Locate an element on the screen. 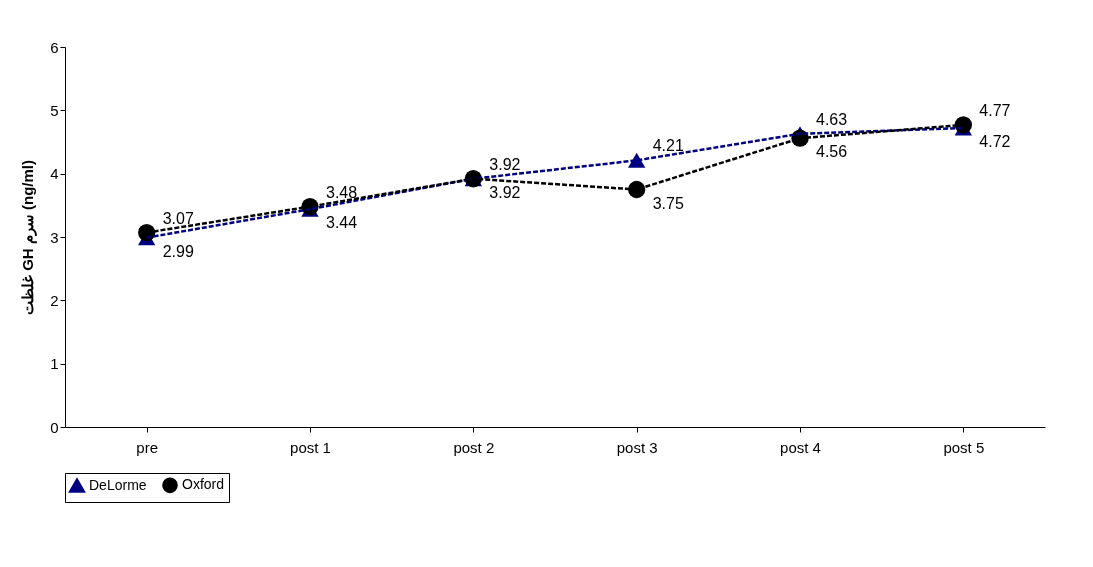  y-tick-label: 1 is located at coordinates (54, 364).